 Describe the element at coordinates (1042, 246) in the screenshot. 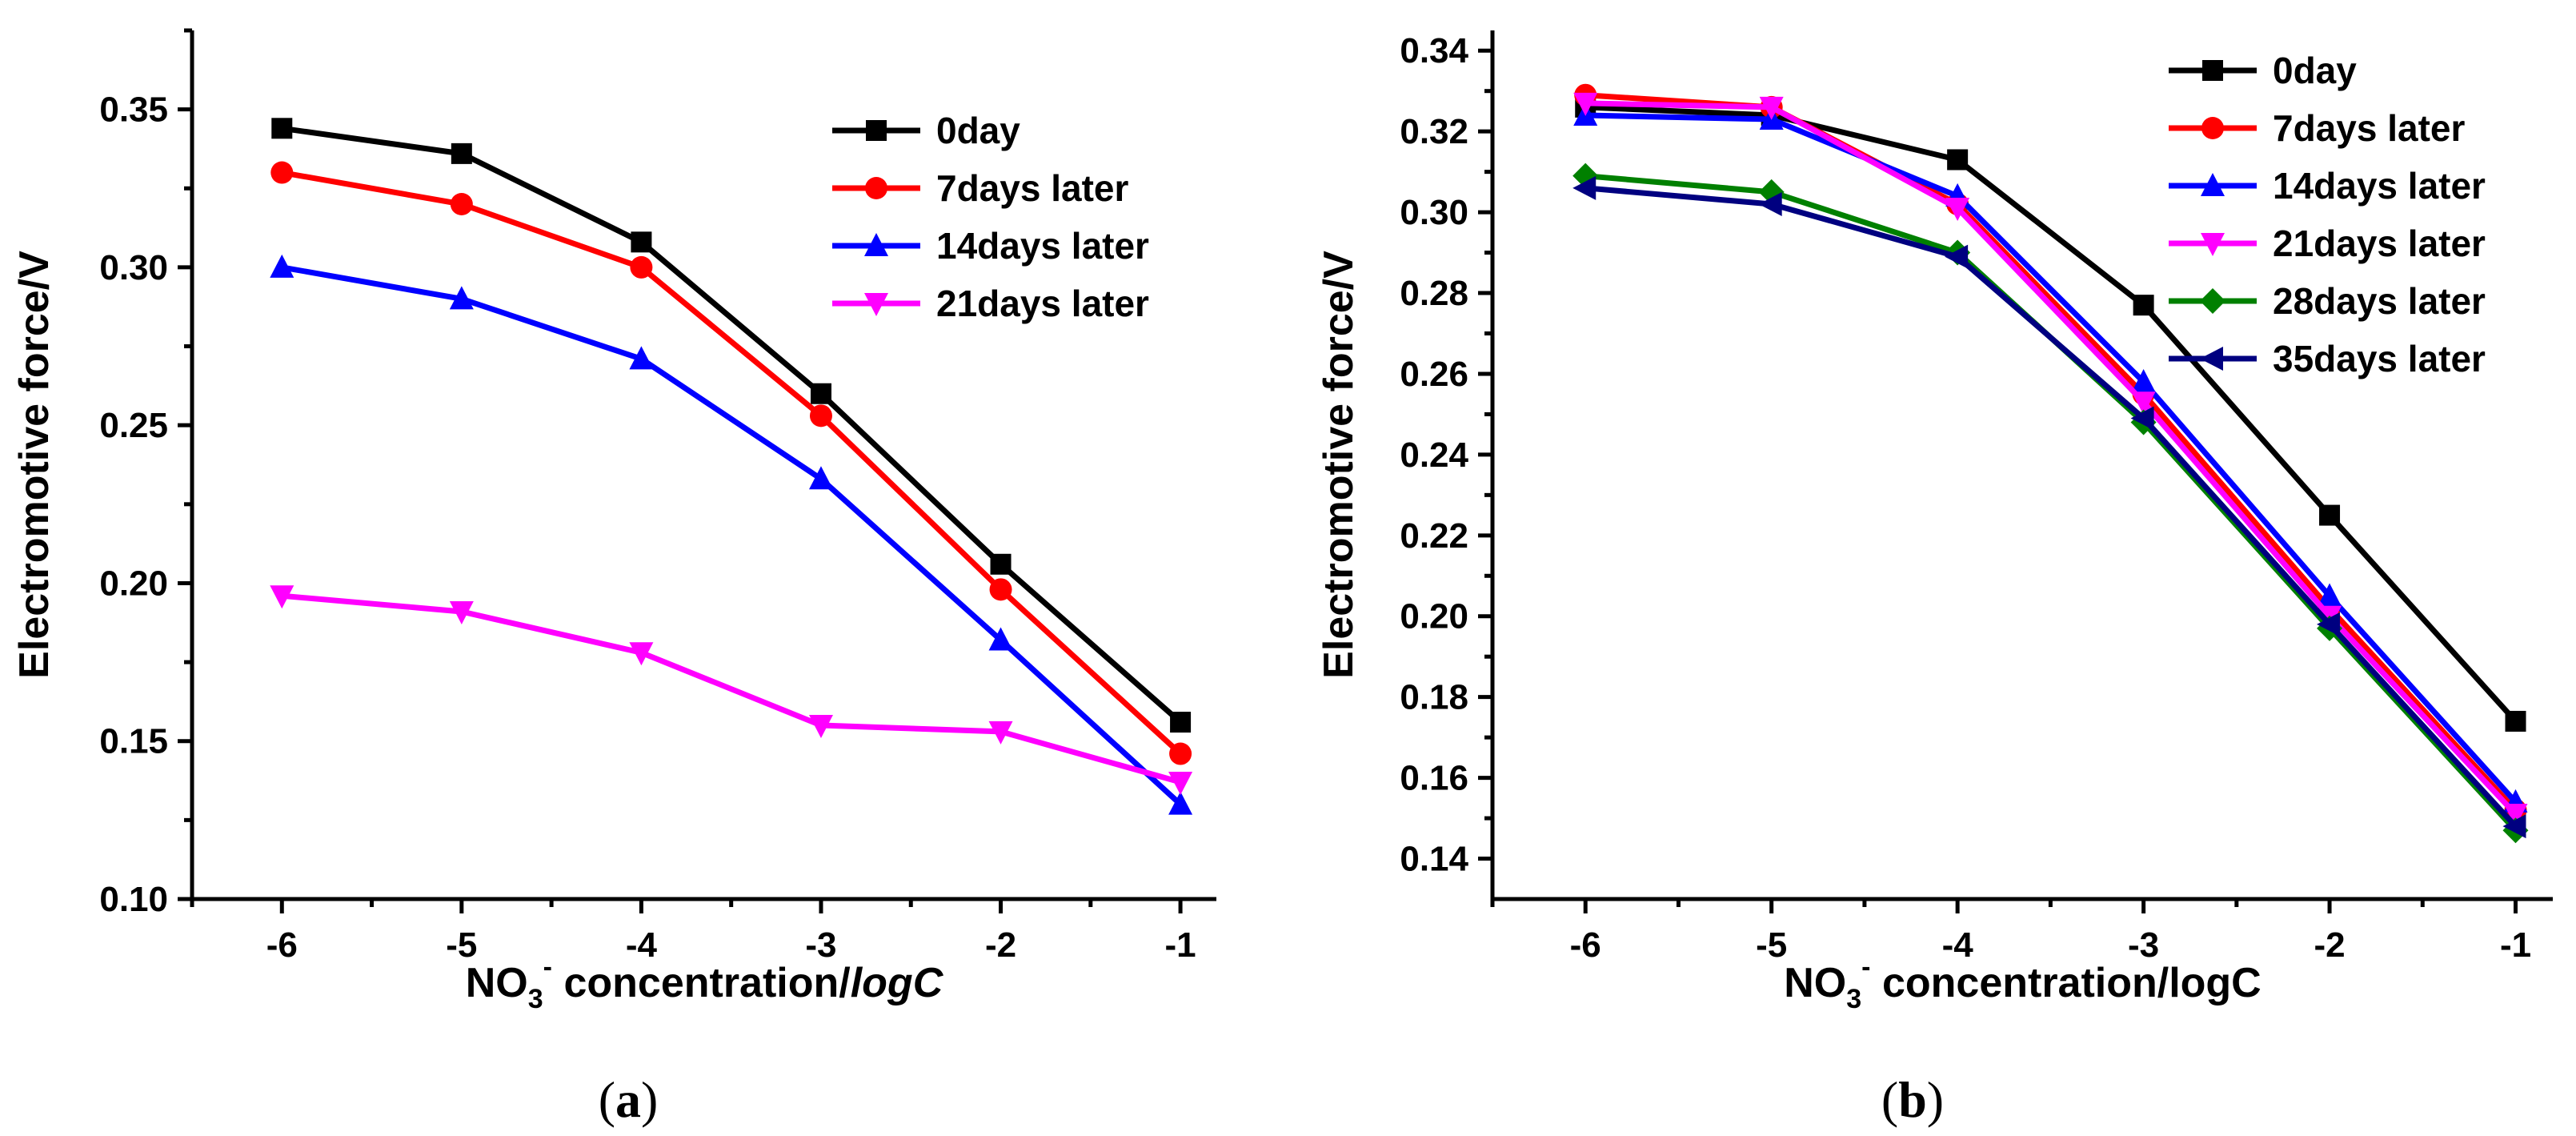

I see `legend-label: 14days later` at that location.